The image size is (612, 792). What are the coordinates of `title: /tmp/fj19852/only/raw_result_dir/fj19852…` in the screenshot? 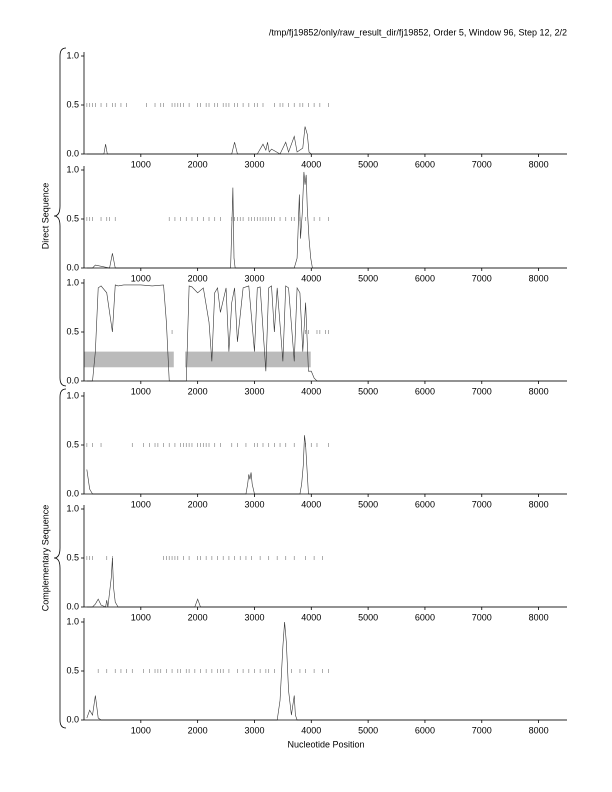 It's located at (418, 32).